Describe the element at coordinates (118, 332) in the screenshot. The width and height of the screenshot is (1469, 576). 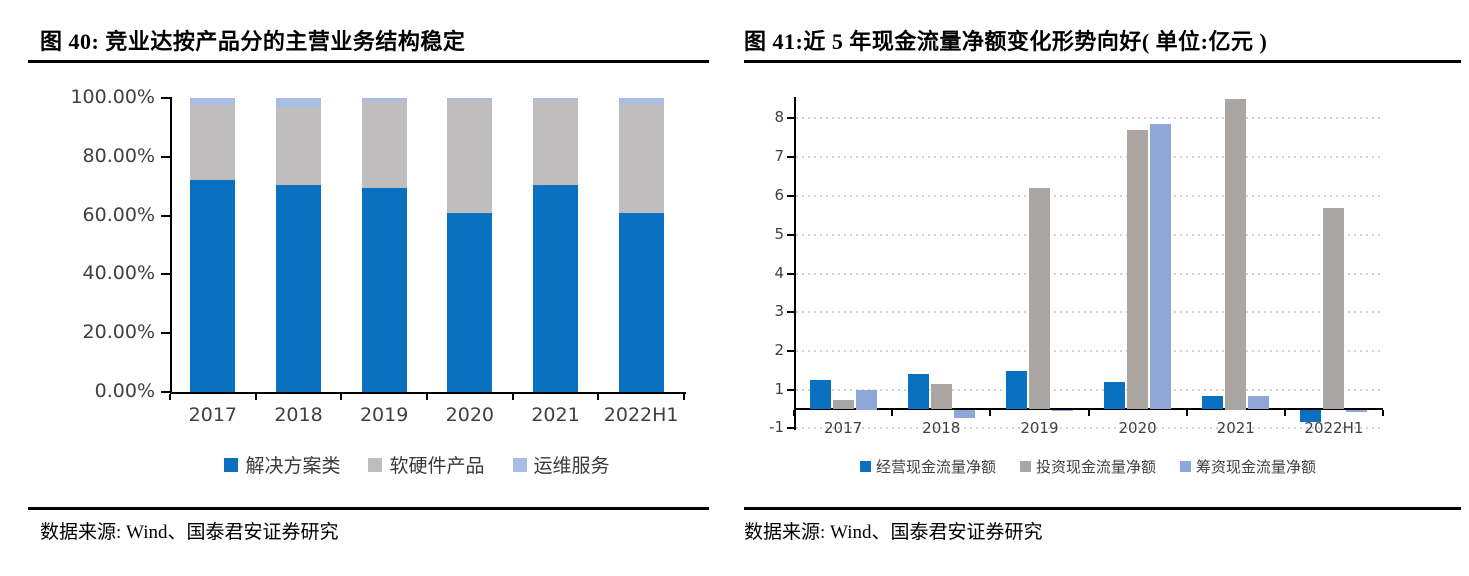
I see `y-axis-tick-label: 20.00%` at that location.